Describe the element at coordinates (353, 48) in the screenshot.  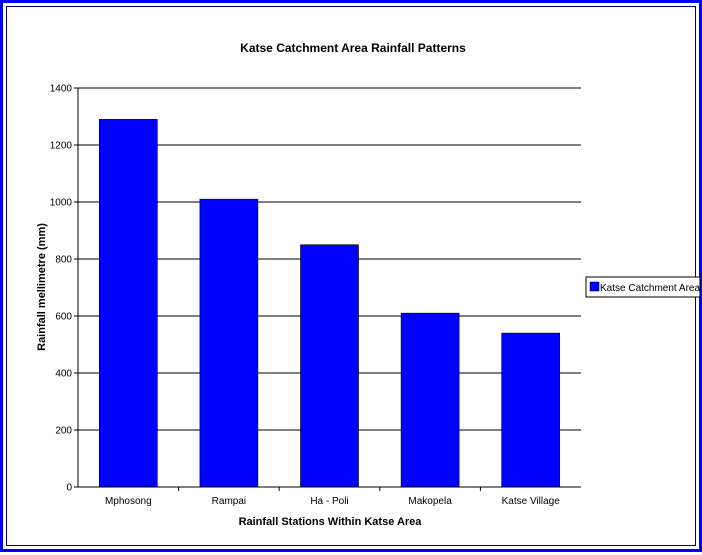
I see `chart-title: Katse Catchment Area Rainfall Patterns` at that location.